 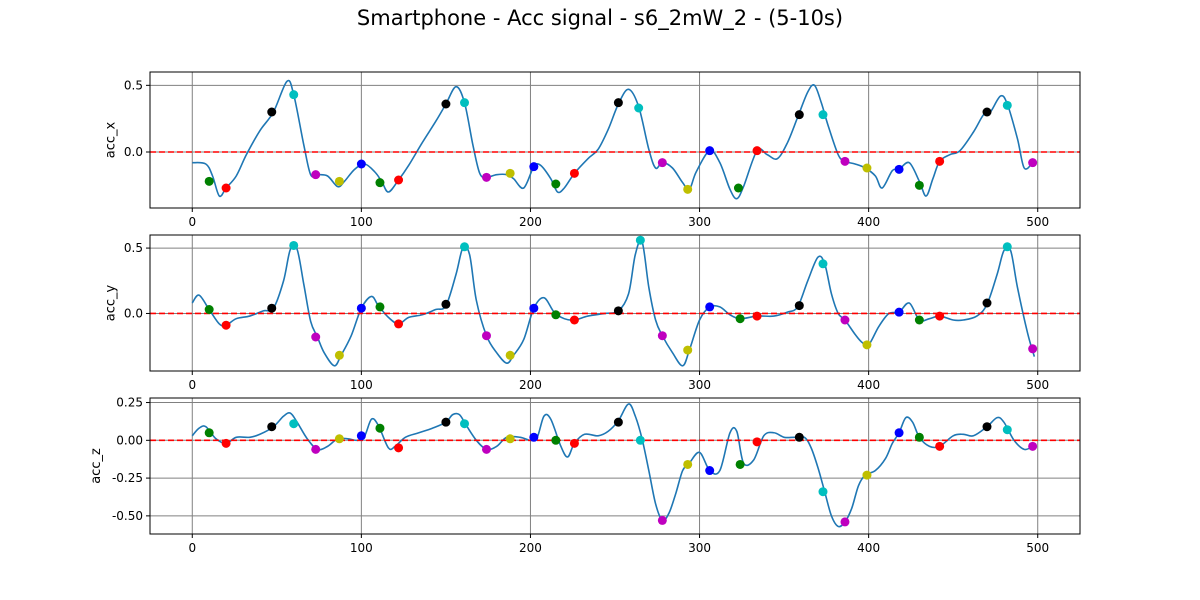 What do you see at coordinates (127, 516) in the screenshot?
I see `y-tick-label: -0.50` at bounding box center [127, 516].